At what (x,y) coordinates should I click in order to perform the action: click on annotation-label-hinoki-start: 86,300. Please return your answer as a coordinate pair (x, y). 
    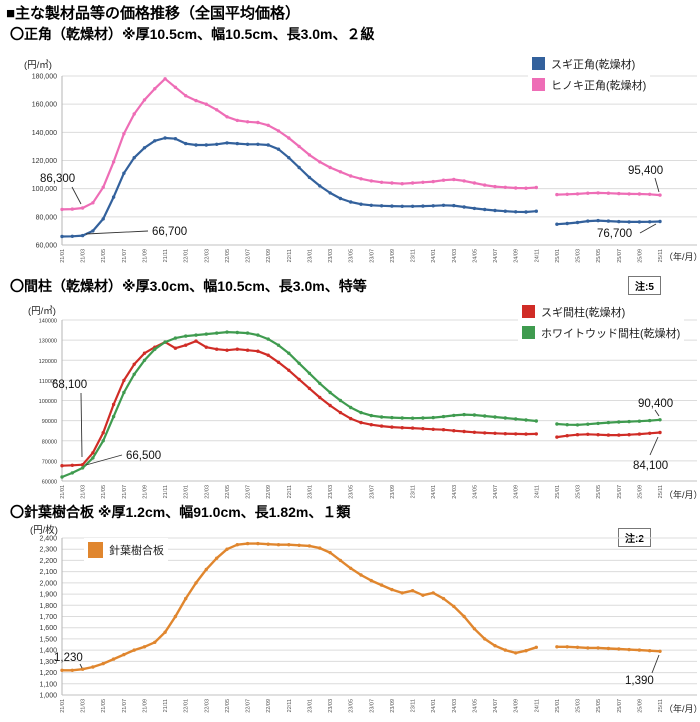
    Looking at the image, I should click on (57, 179).